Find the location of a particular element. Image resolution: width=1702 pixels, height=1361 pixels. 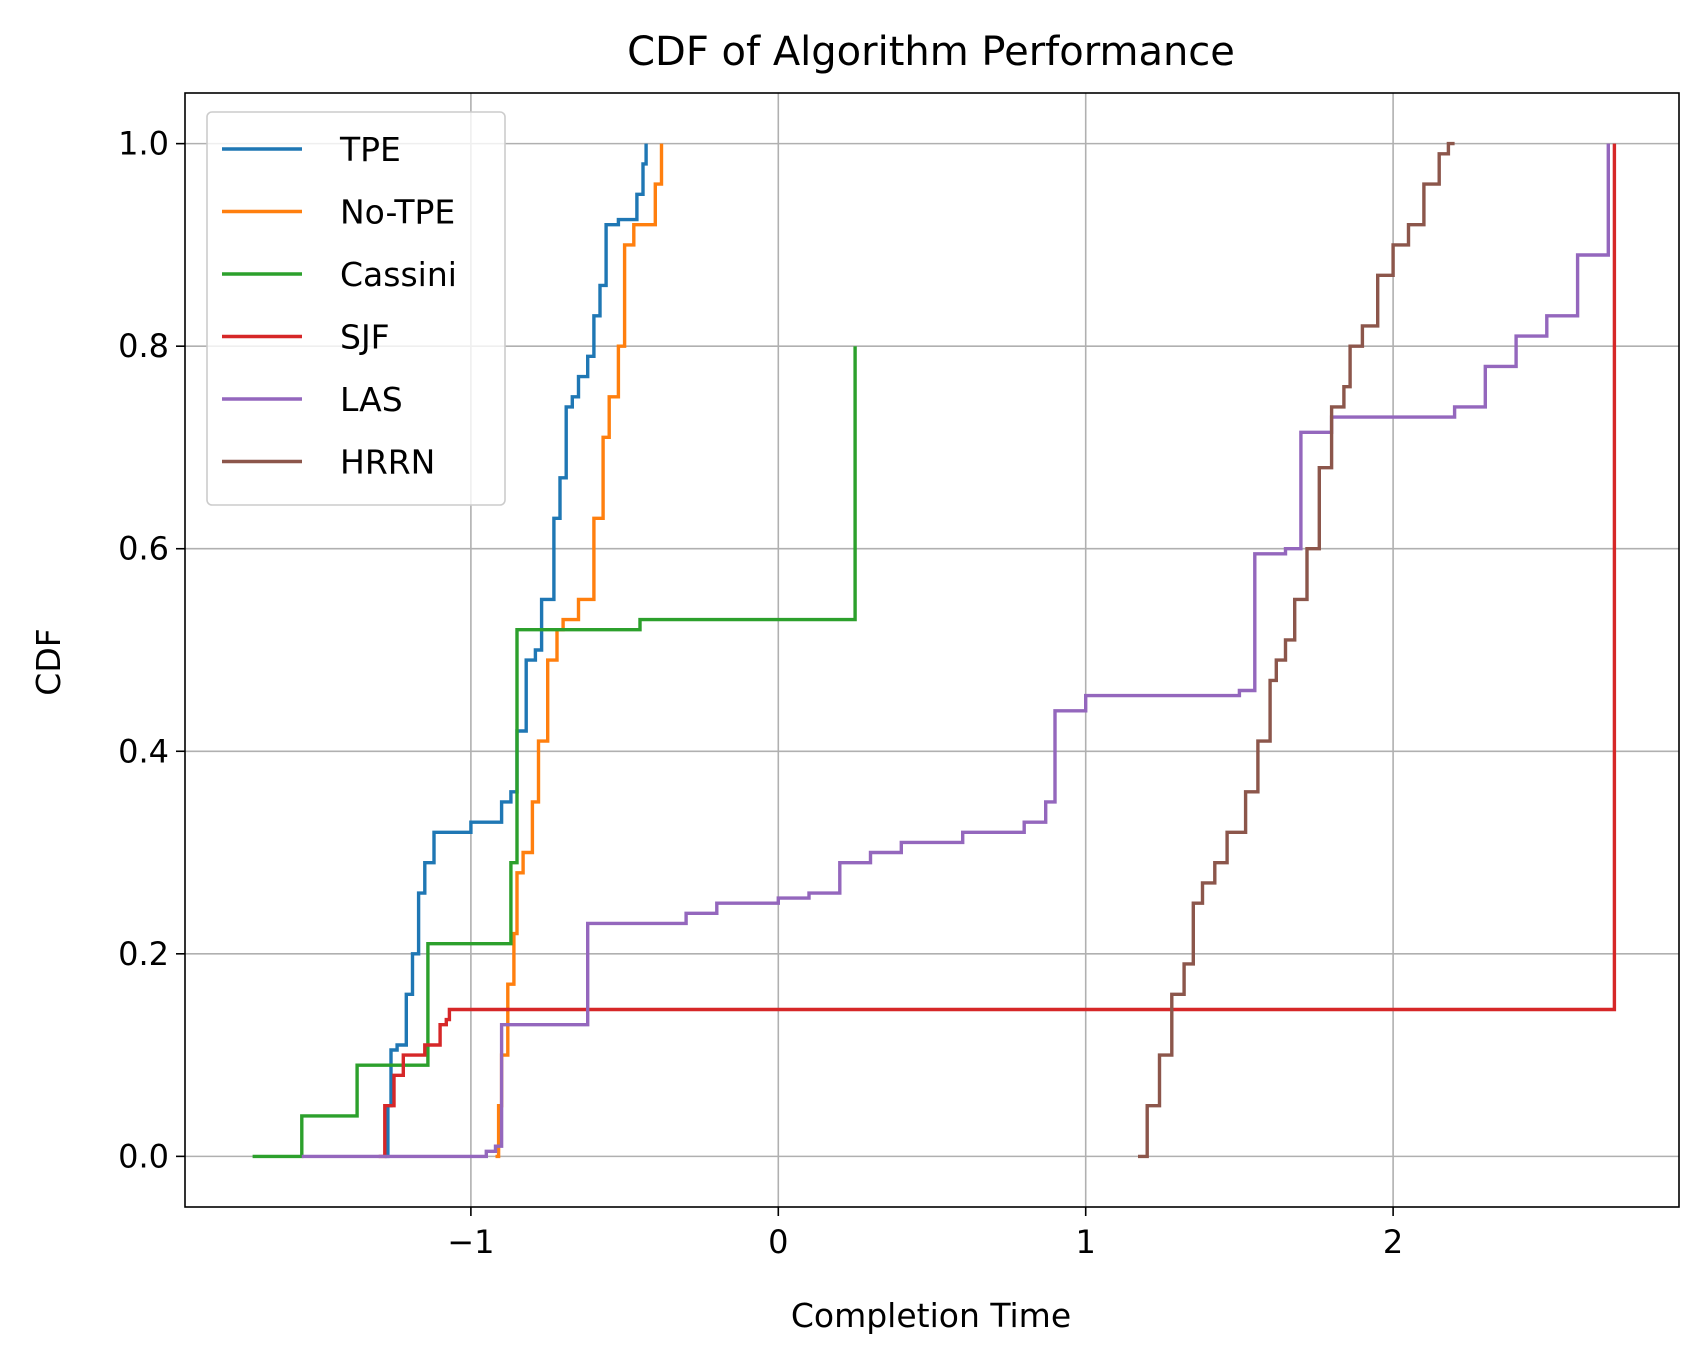

legend-label-las: LAS is located at coordinates (371, 399).